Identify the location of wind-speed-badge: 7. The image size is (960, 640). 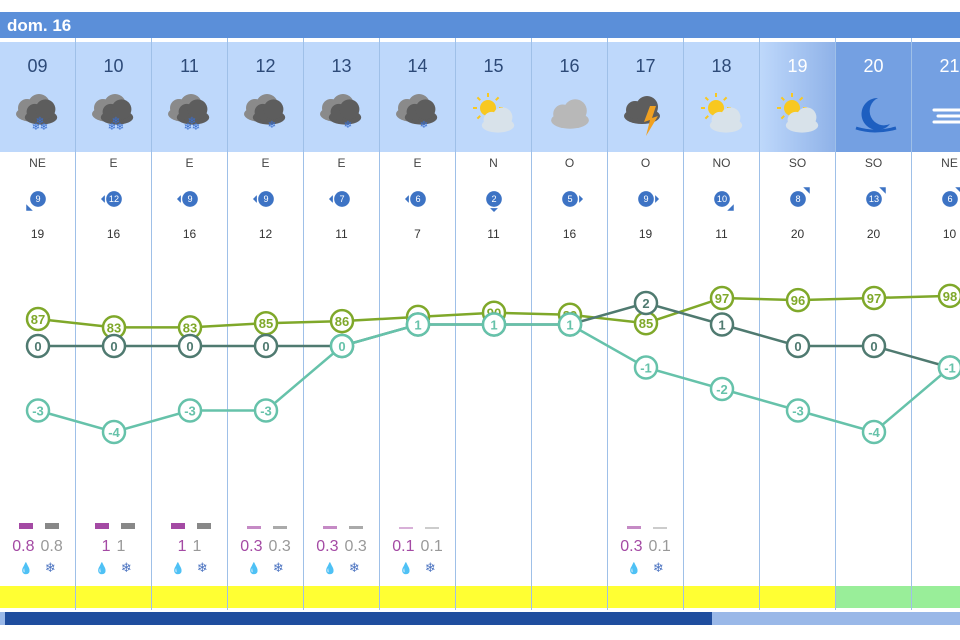
(339, 199).